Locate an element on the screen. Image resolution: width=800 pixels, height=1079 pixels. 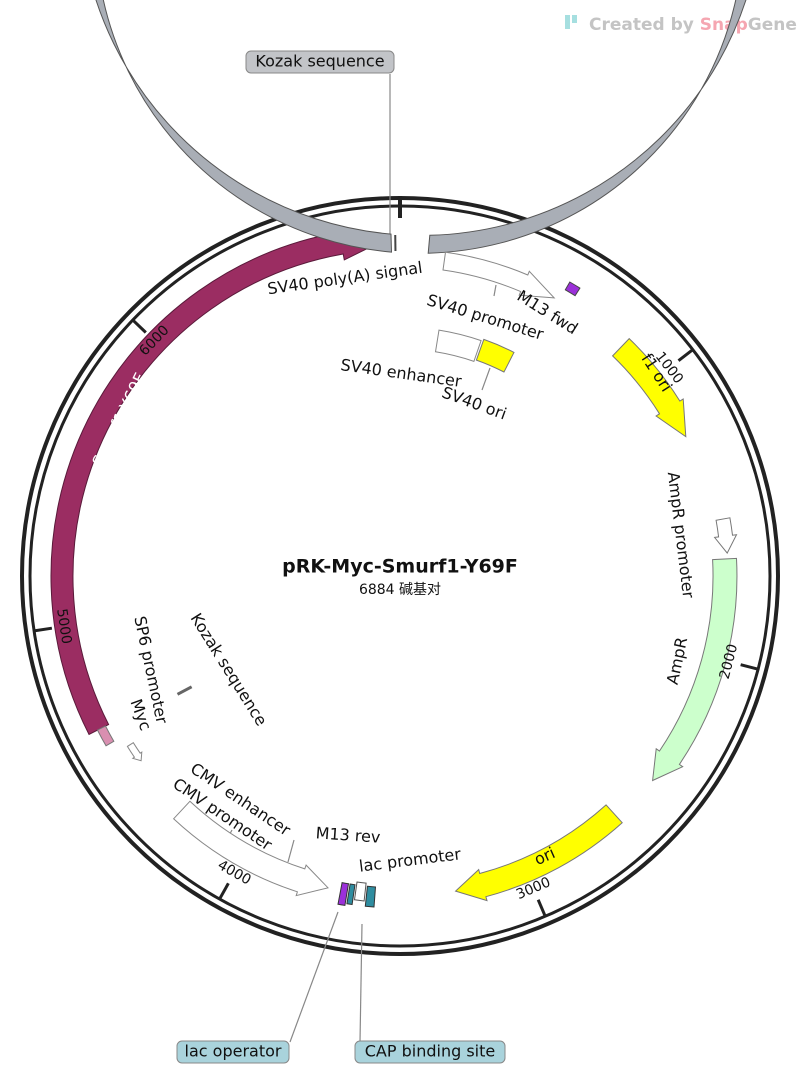
feature-sv40-ori is located at coordinates (495, 355).